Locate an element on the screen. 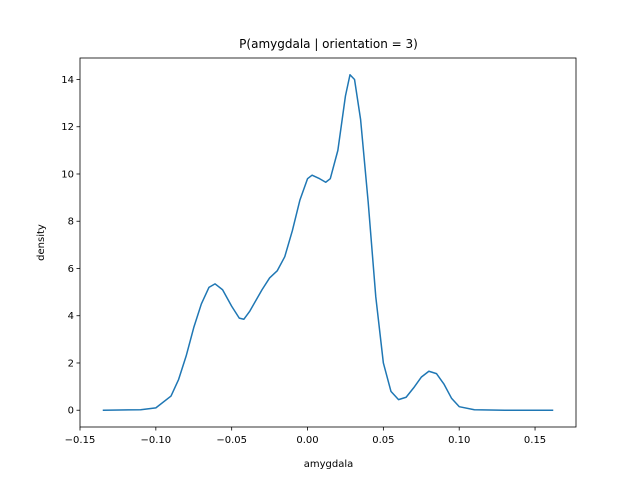  y-tick-label: 2 is located at coordinates (71, 363).